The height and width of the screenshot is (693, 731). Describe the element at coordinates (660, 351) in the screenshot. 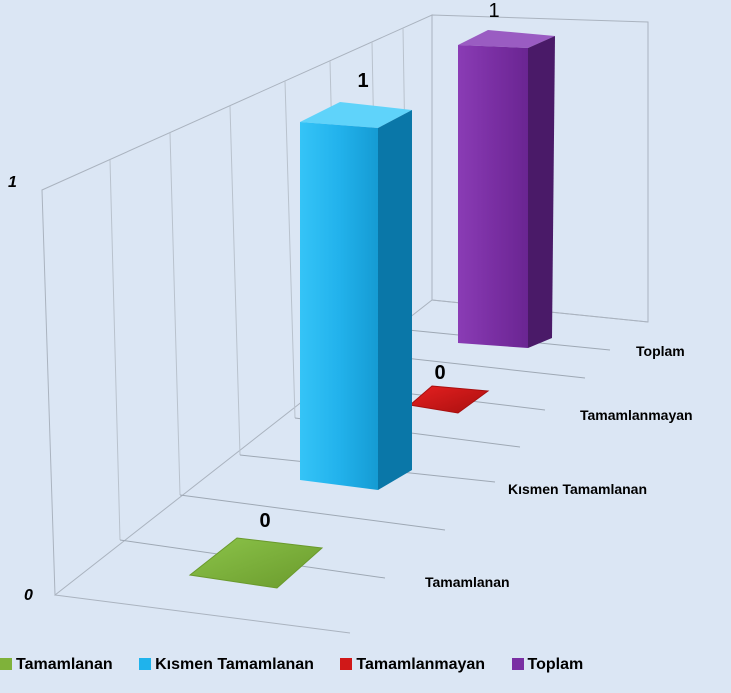

I see `category-label-toplam: Toplam` at that location.